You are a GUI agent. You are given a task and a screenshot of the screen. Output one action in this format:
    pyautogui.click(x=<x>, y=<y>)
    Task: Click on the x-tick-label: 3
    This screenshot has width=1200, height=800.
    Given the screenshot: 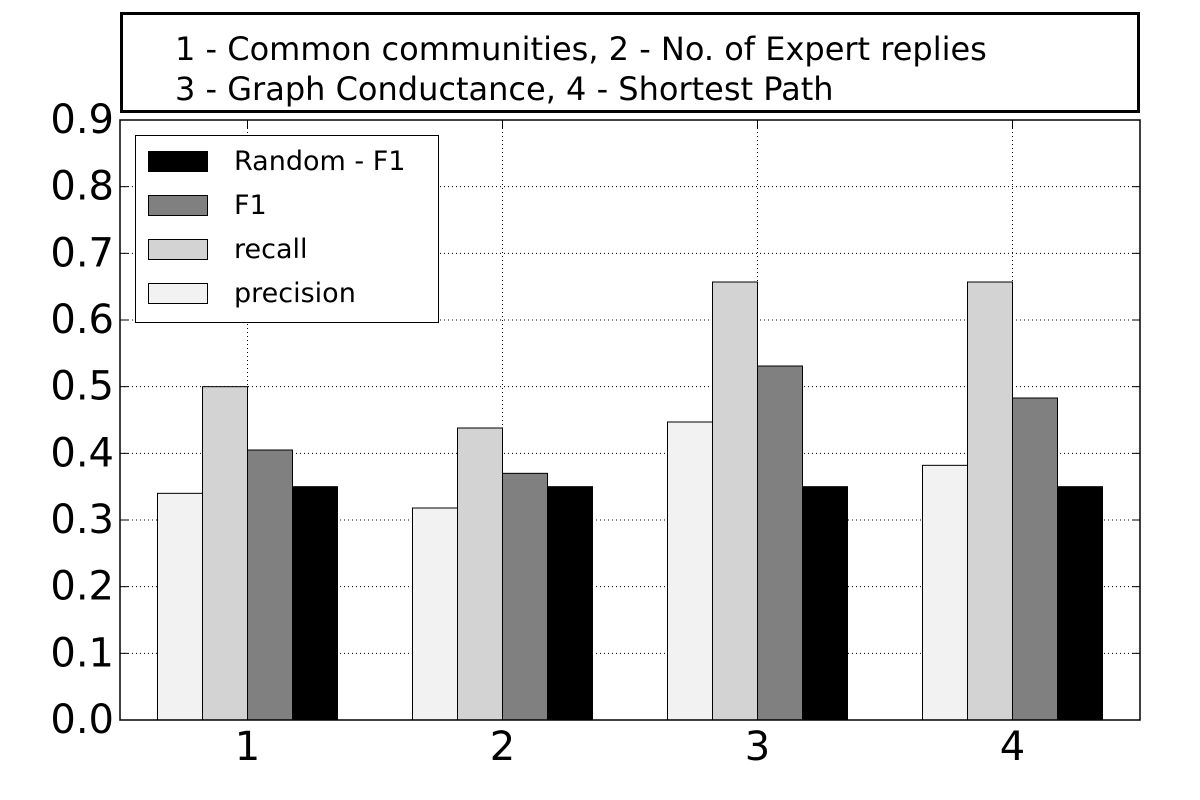 What is the action you would take?
    pyautogui.click(x=757, y=747)
    